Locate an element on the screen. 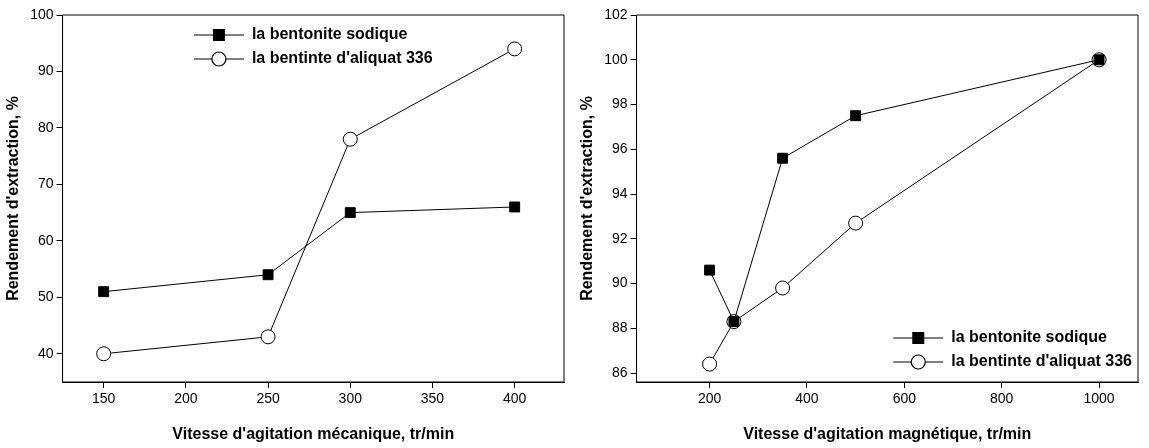  y-tick-label: 92 is located at coordinates (619, 237).